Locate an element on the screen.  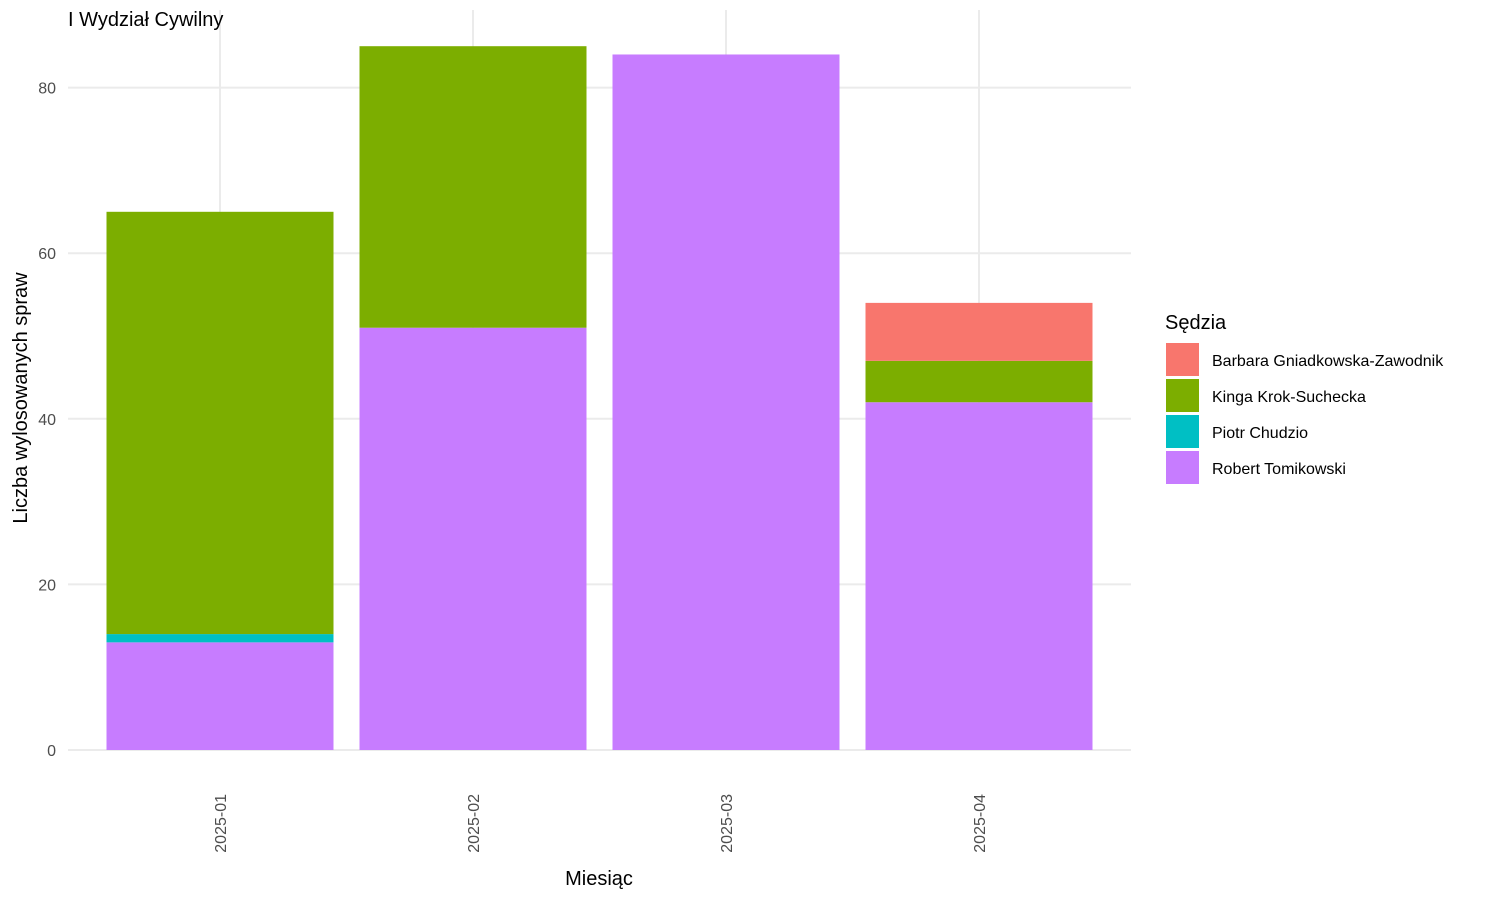
y-axis-ticks: 0 20 40 60 80 is located at coordinates (47, 420).